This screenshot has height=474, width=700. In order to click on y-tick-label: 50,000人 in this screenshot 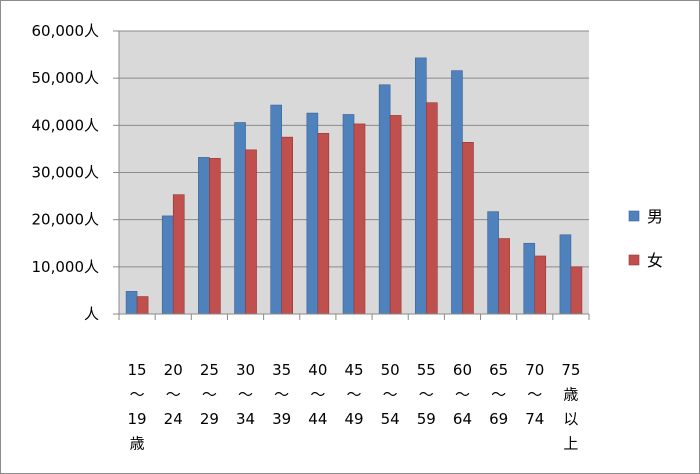, I will do `click(66, 78)`.